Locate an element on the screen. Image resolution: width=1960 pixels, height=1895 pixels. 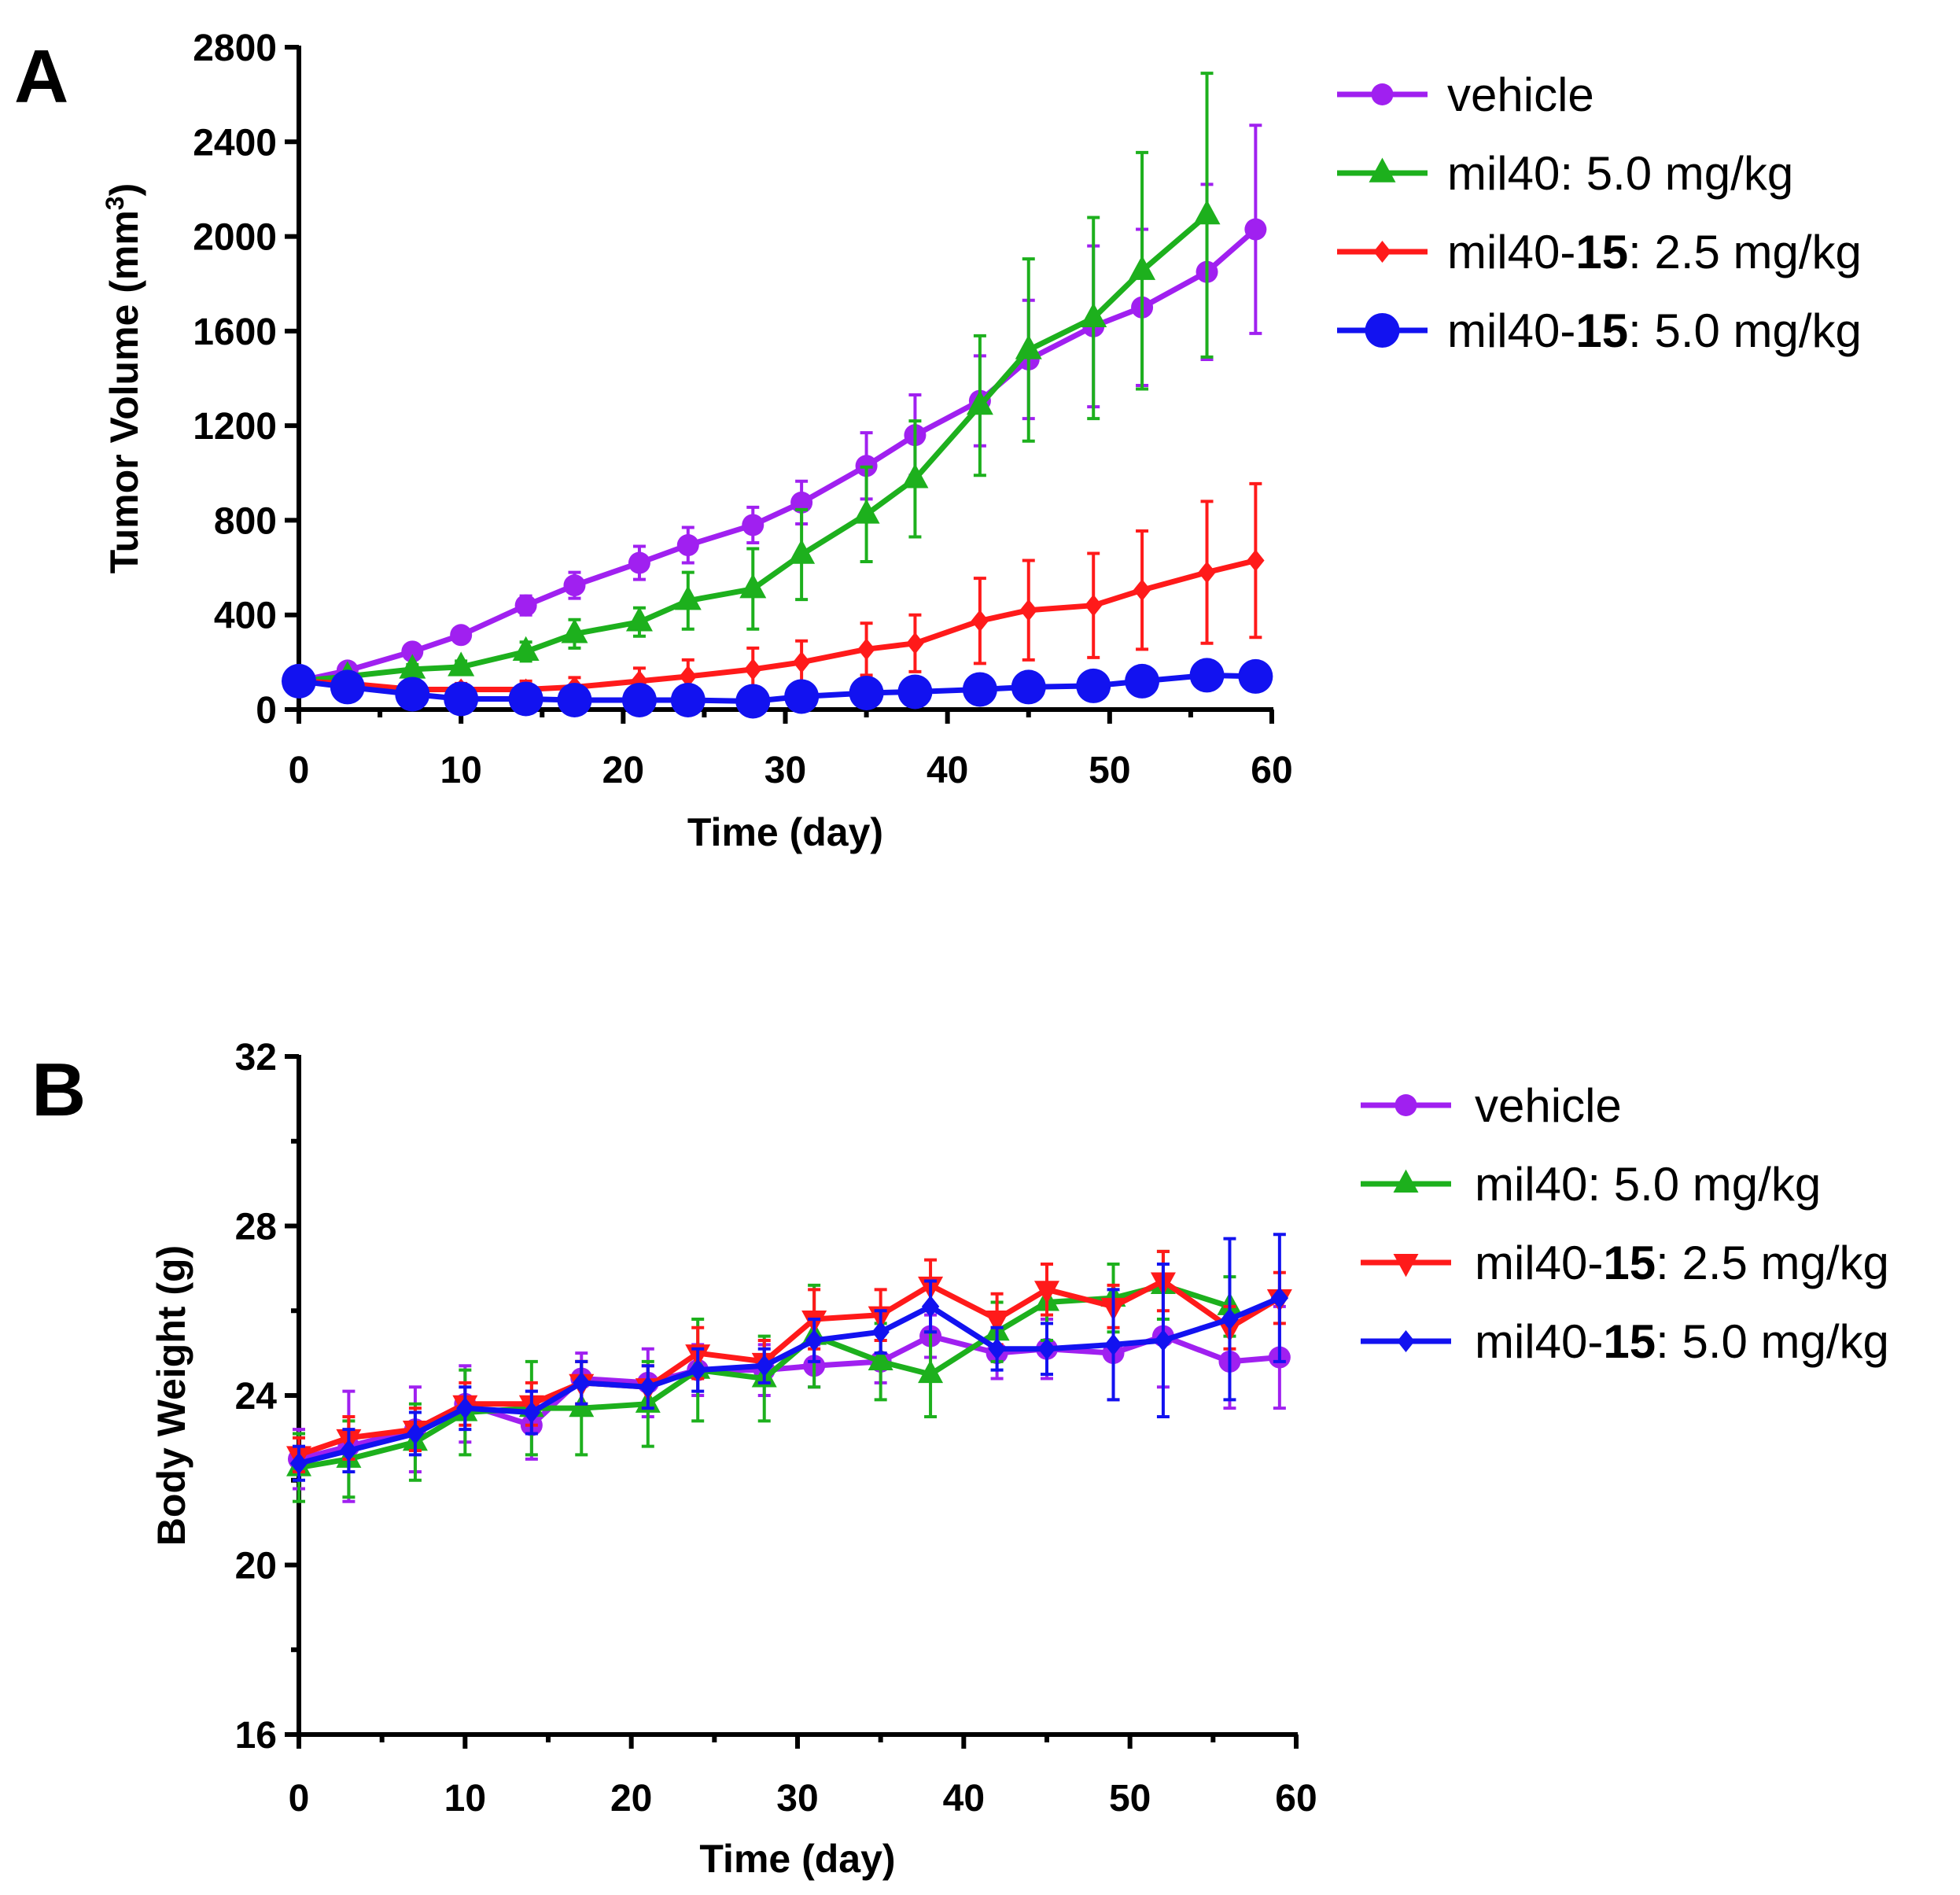
y-axis-title: Tumor Volume (mm3) is located at coordinates (123, 378).